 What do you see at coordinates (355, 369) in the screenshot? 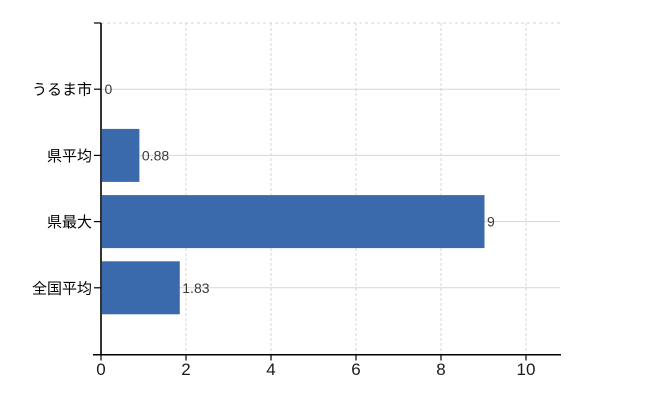
I see `x-tick-label-6: 6` at bounding box center [355, 369].